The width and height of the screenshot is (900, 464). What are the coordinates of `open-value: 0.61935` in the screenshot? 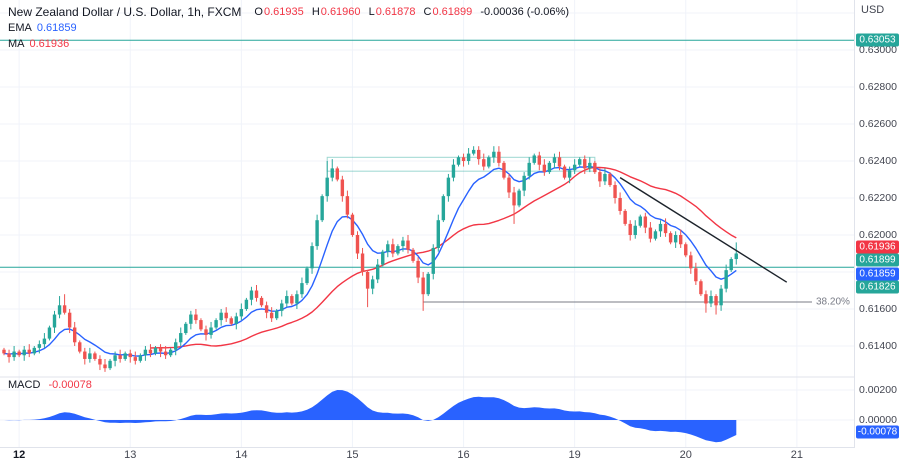 It's located at (283, 12).